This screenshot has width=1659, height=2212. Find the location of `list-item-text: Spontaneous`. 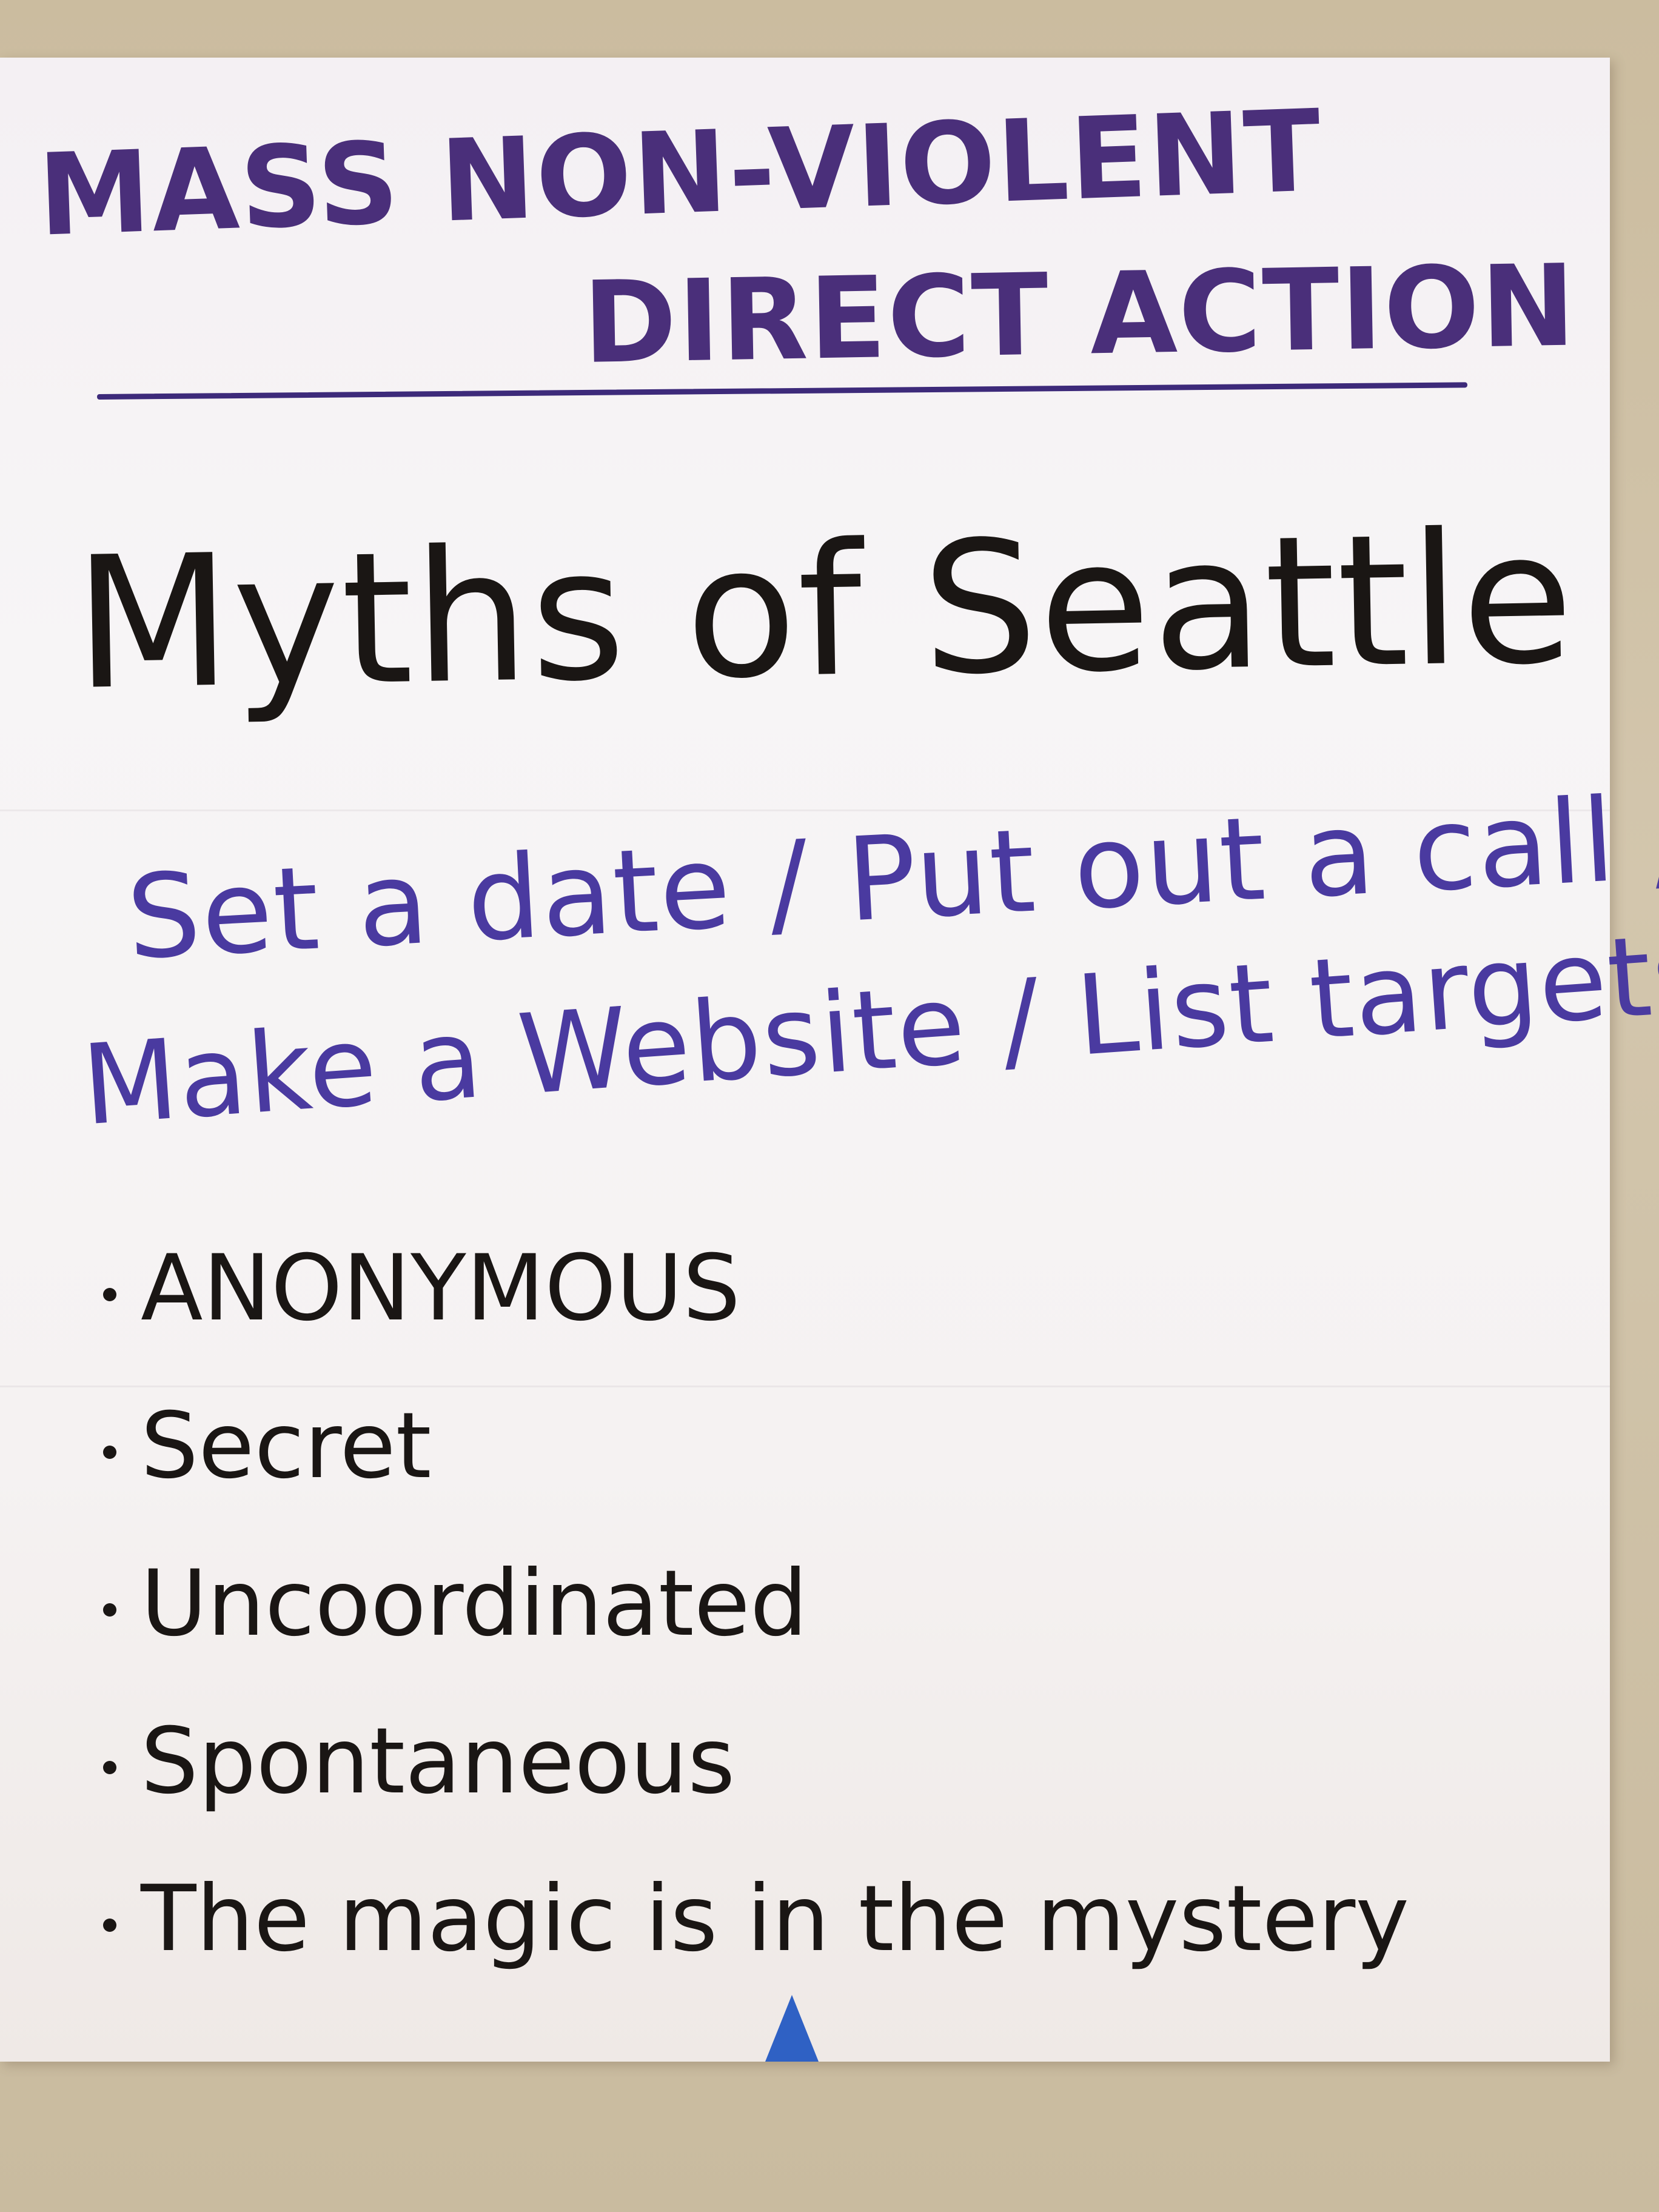

list-item-text: Spontaneous is located at coordinates (439, 1761).